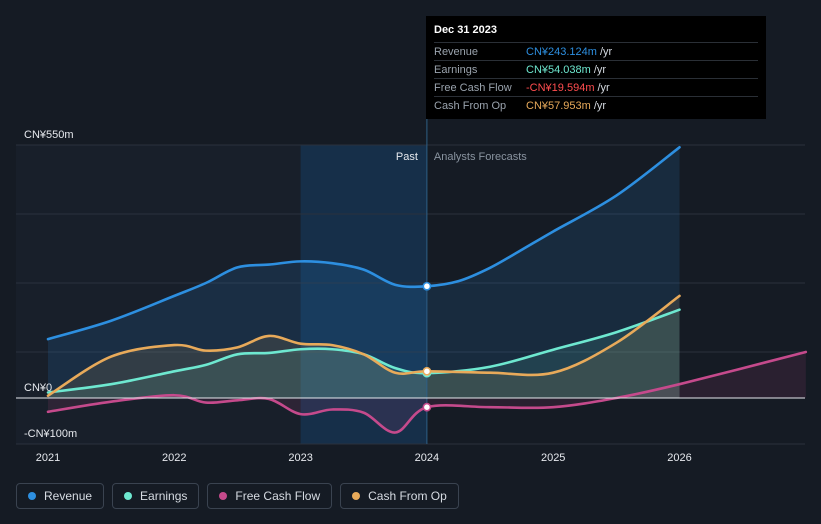  Describe the element at coordinates (407, 496) in the screenshot. I see `legend-label: Cash From Op` at that location.